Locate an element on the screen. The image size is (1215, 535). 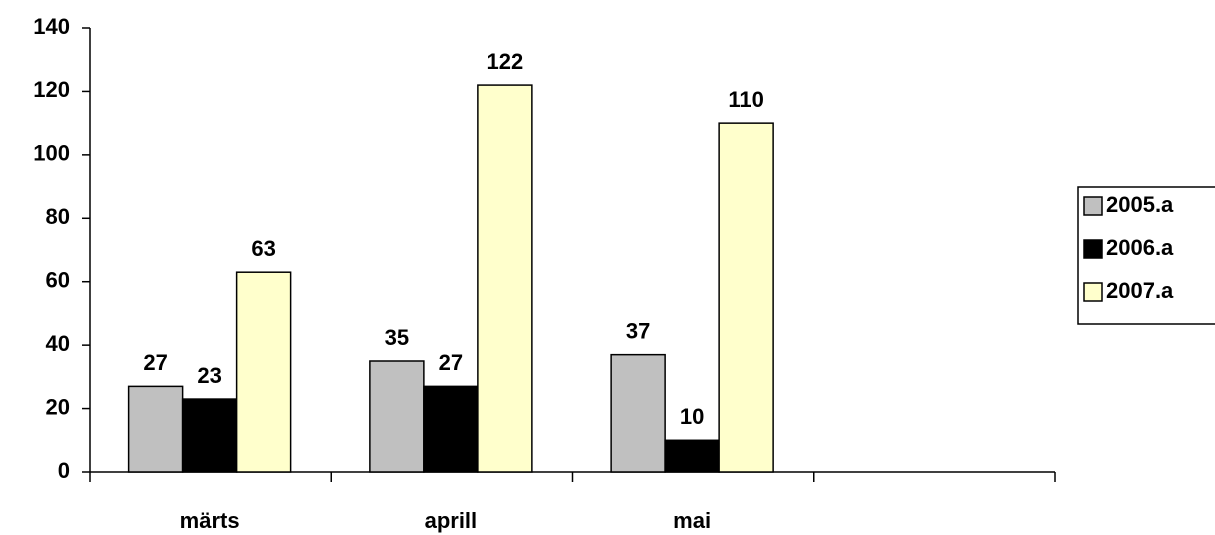
y-tick-label: 140 is located at coordinates (51, 26).